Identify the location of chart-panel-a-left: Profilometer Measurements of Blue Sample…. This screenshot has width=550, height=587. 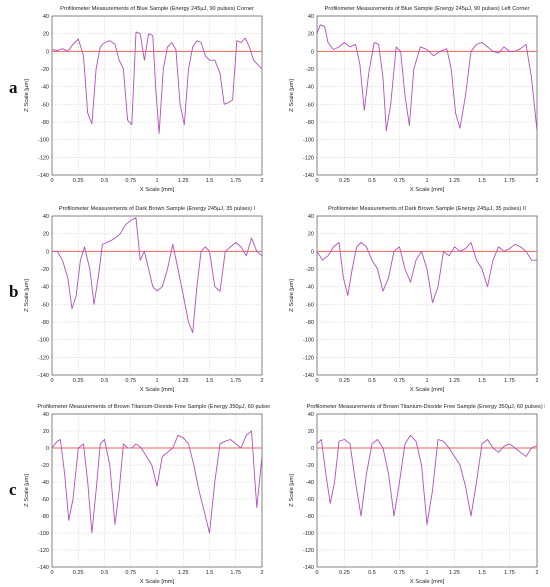
(144, 99).